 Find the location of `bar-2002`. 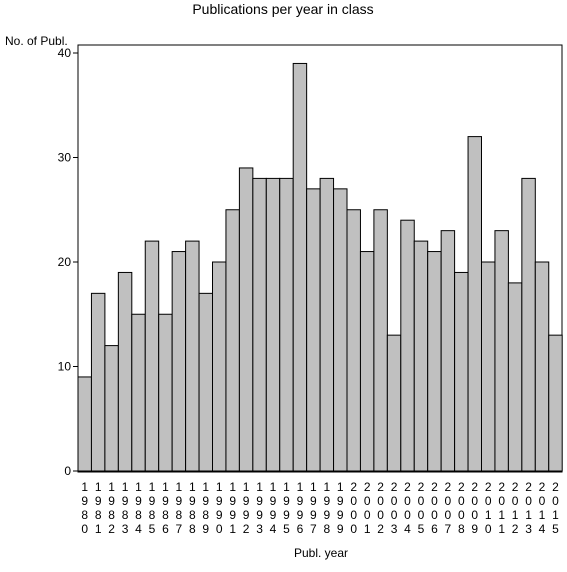

bar-2002 is located at coordinates (380, 340).